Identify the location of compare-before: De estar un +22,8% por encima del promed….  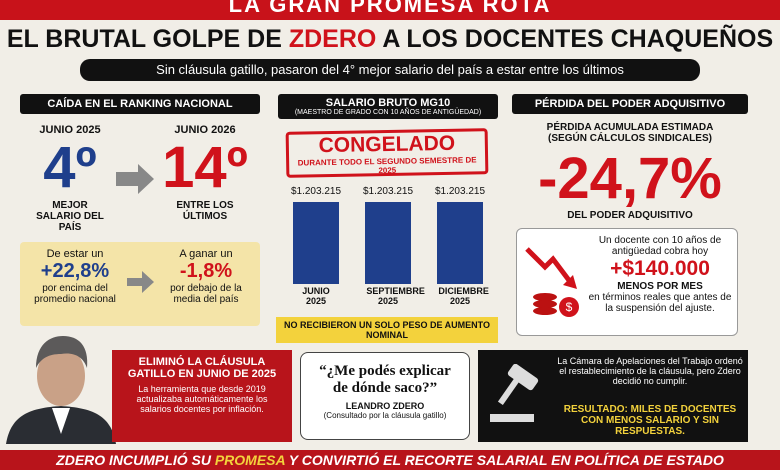
(75, 276).